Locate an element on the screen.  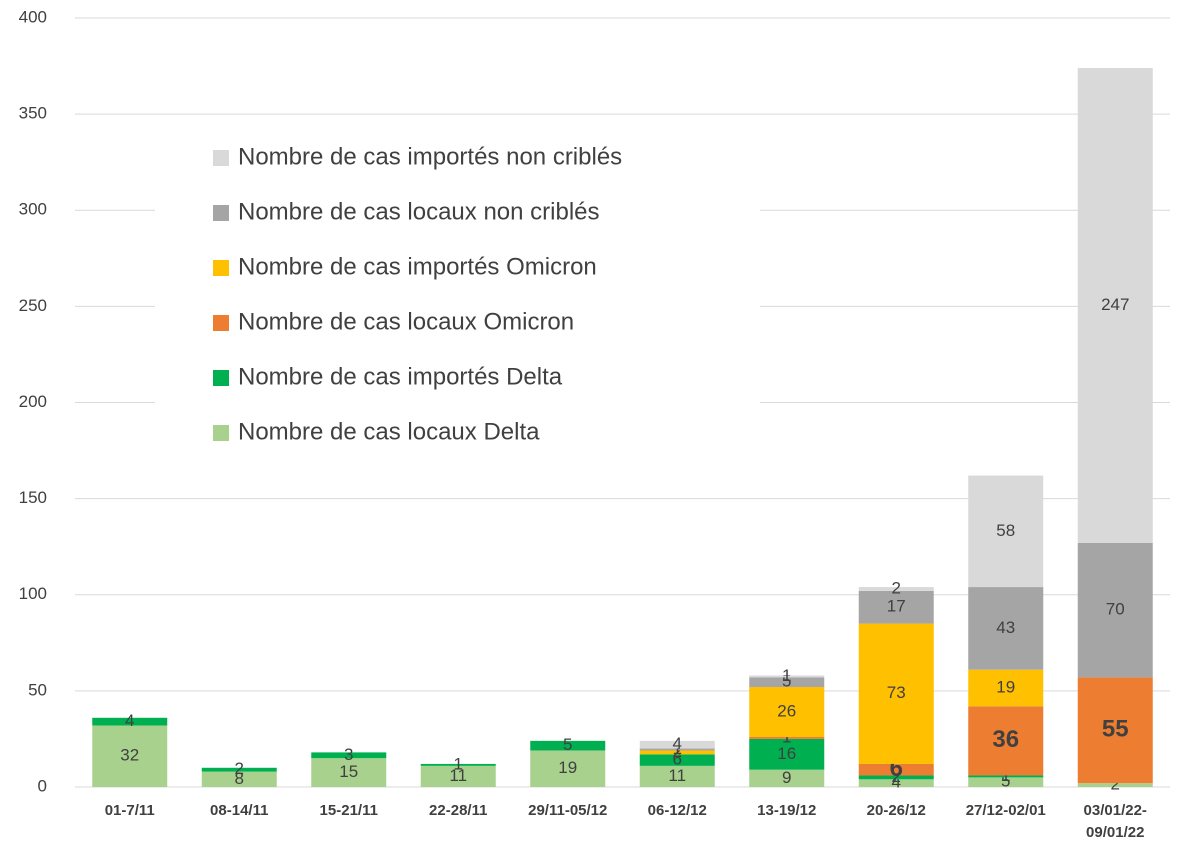
y-tick-label: 200 is located at coordinates (33, 401).